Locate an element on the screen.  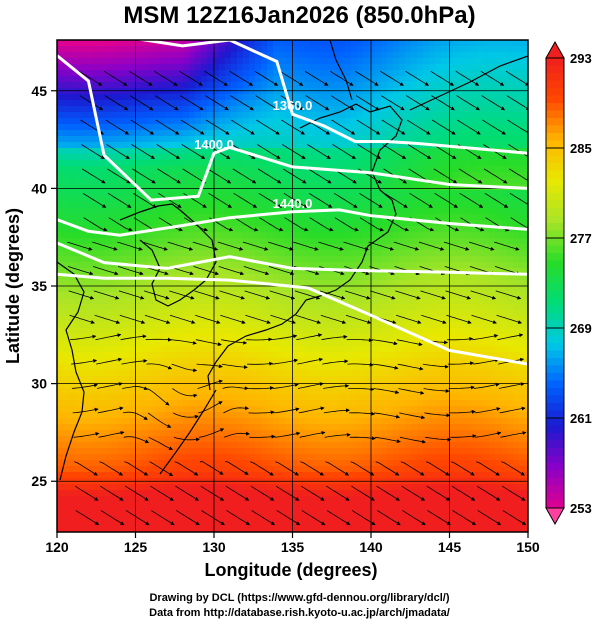
y-tick-label: 45 is located at coordinates (39, 91).